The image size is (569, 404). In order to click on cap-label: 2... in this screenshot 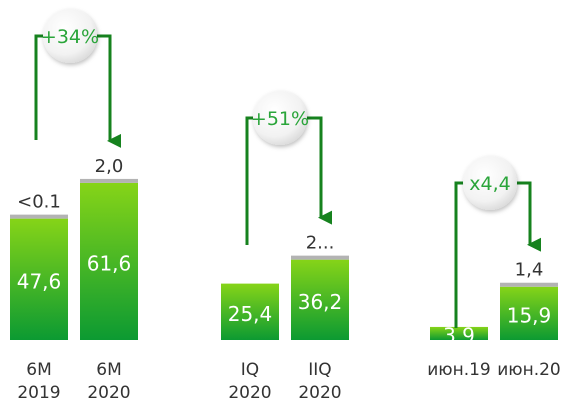, I will do `click(320, 243)`.